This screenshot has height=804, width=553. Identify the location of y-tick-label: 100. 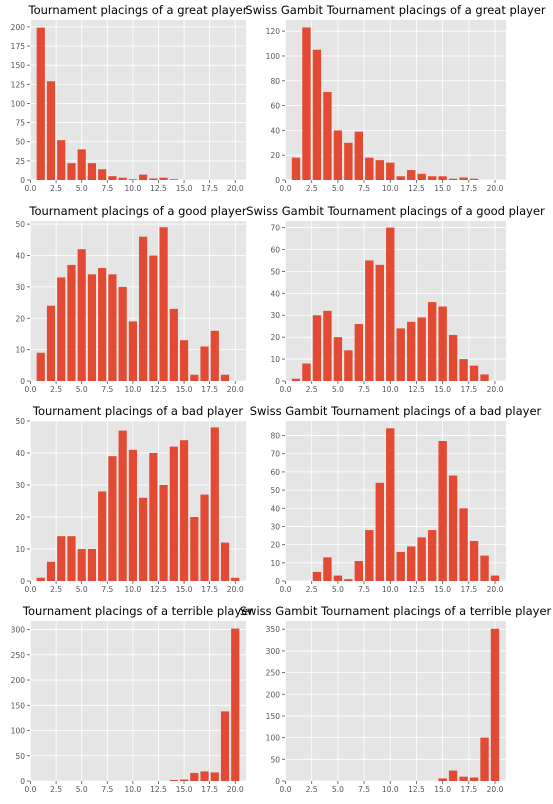
(18, 103).